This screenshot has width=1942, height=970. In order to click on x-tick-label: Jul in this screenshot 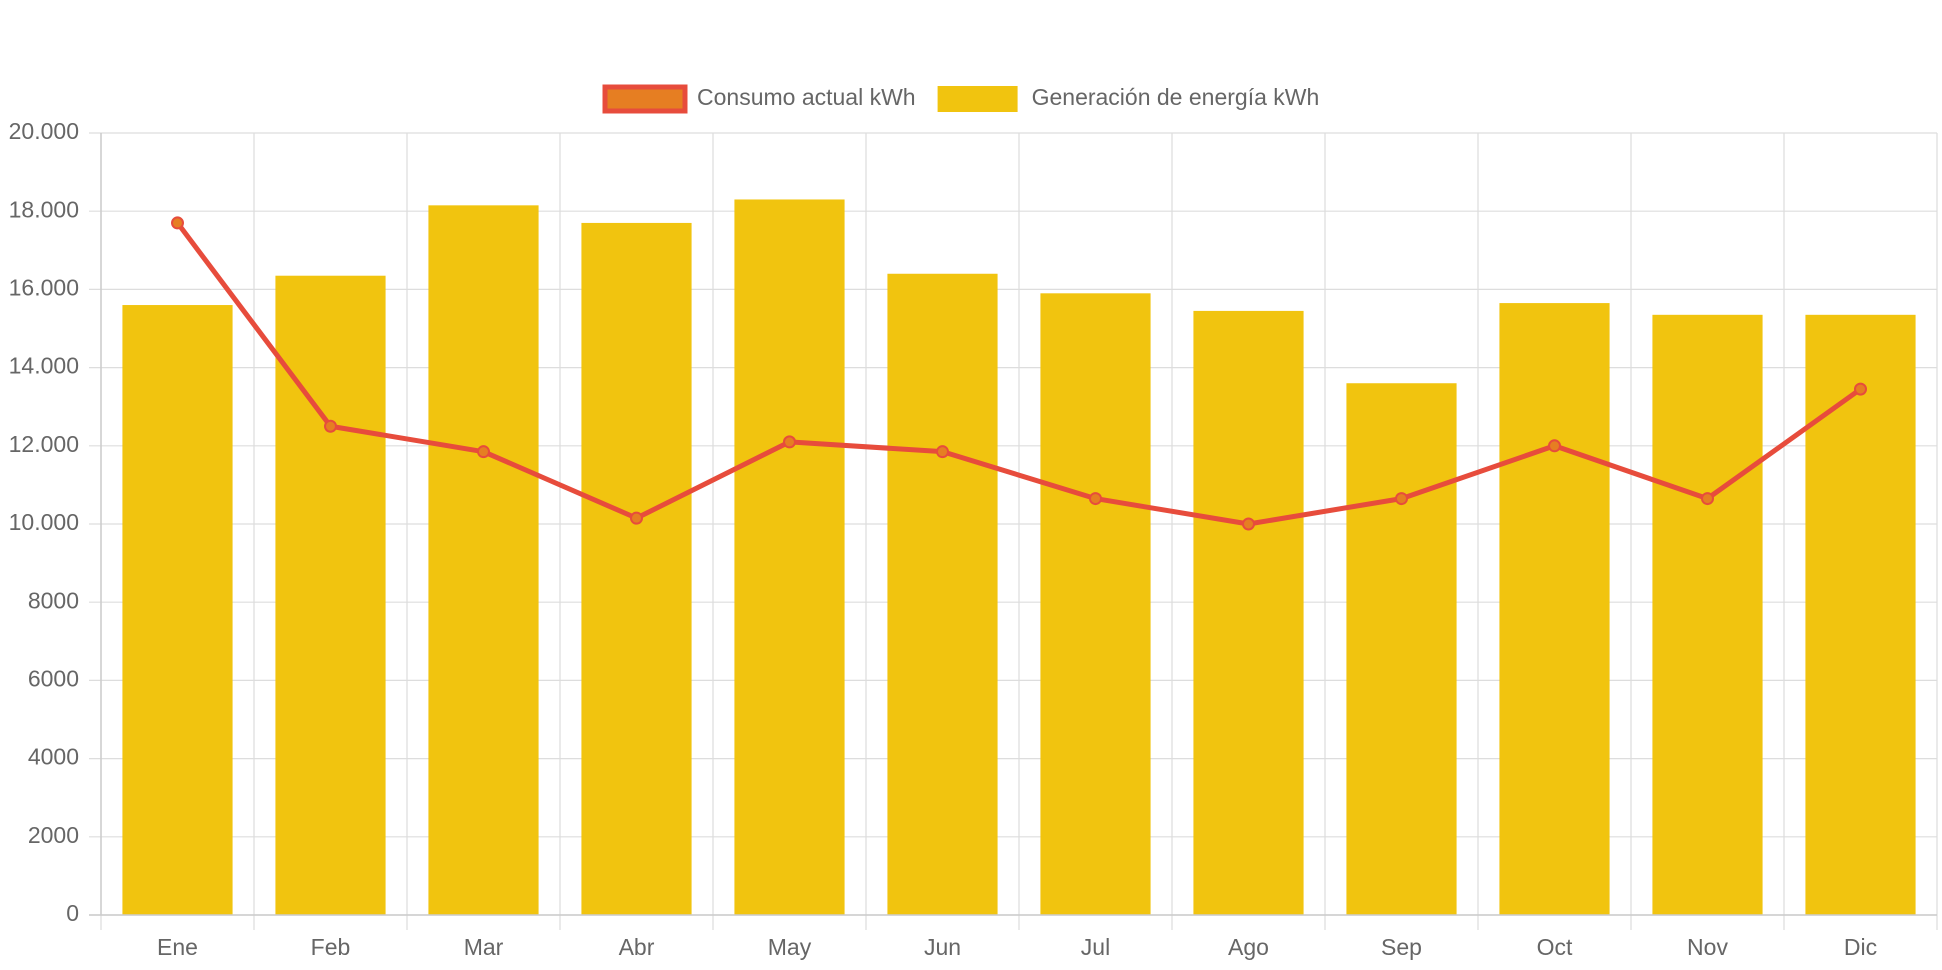, I will do `click(1095, 947)`.